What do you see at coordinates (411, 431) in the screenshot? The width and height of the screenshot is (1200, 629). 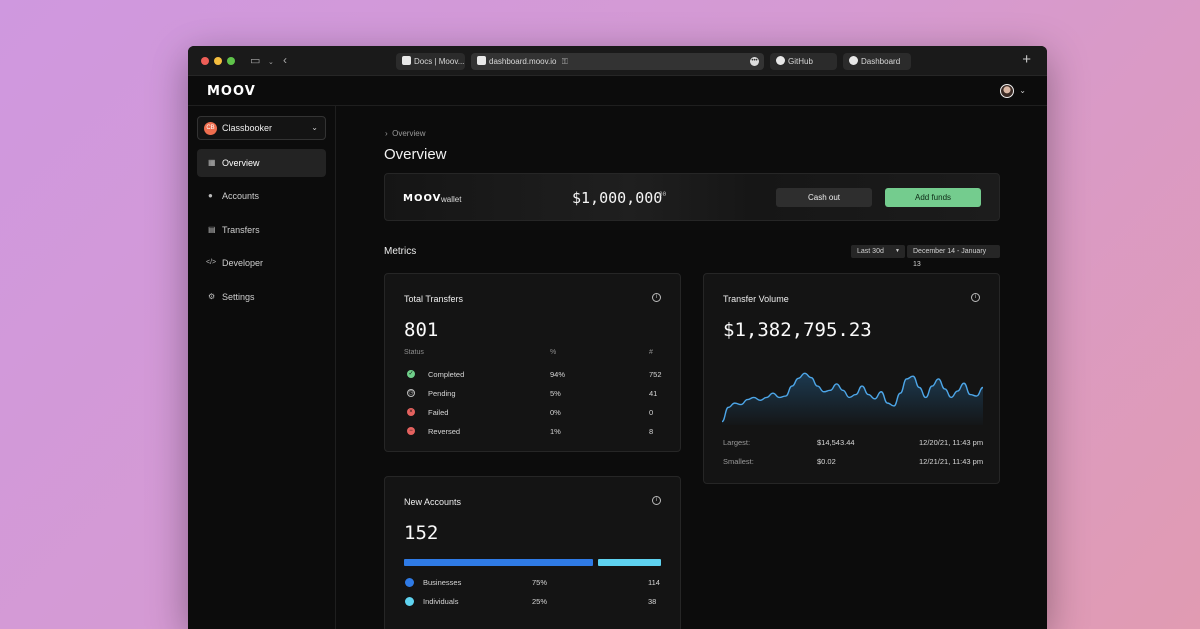 I see `minus-circle-icon: −` at bounding box center [411, 431].